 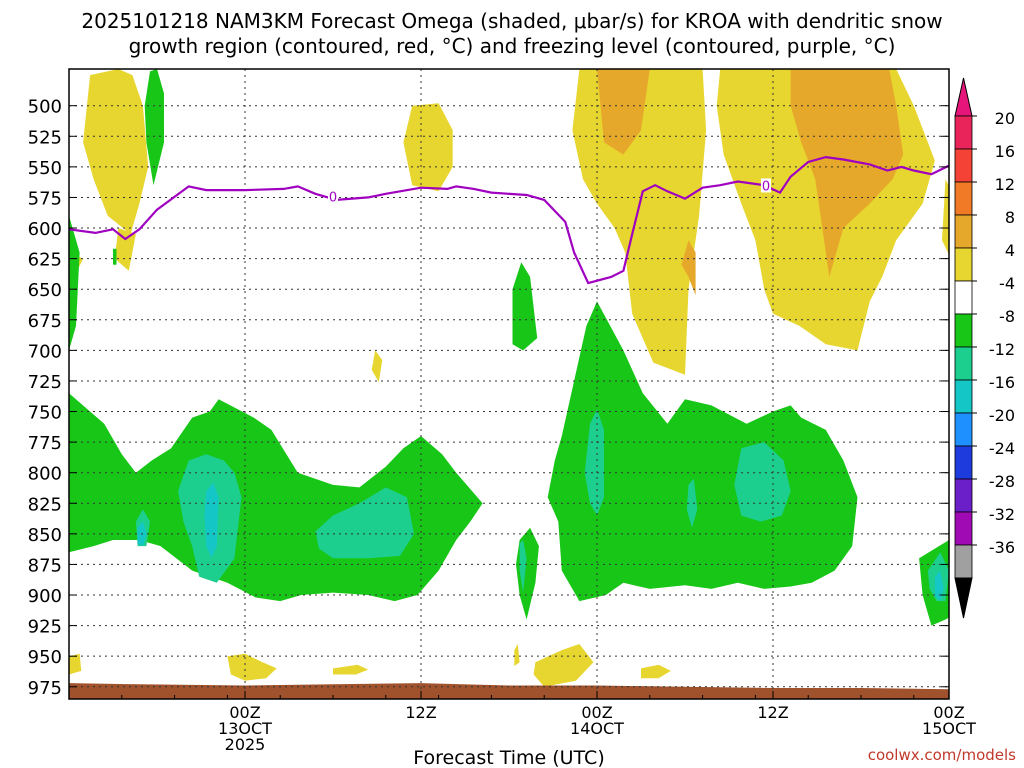 I want to click on colorbar-label-11: -28, so click(x=1002, y=481).